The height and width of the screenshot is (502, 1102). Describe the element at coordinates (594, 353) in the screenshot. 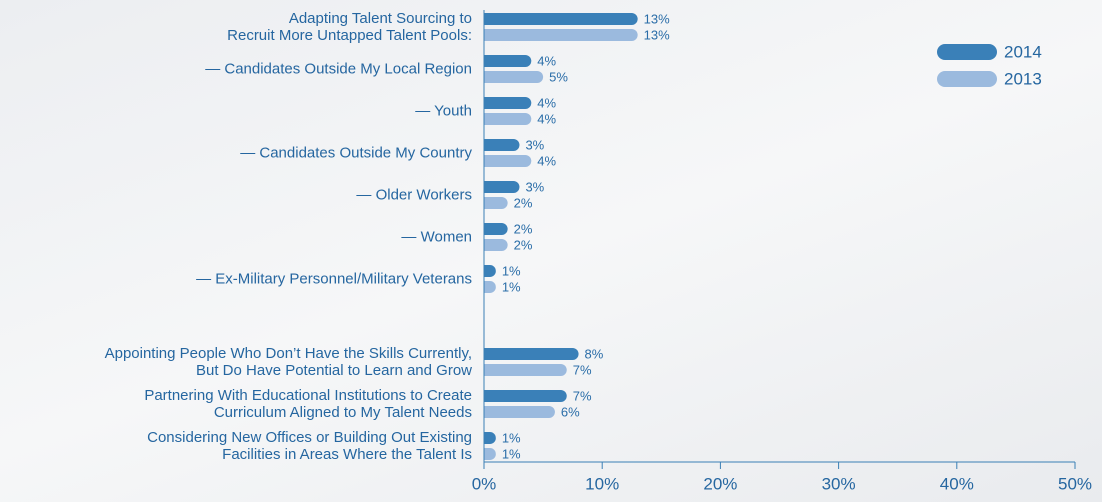

I see `value-label: 8%` at that location.